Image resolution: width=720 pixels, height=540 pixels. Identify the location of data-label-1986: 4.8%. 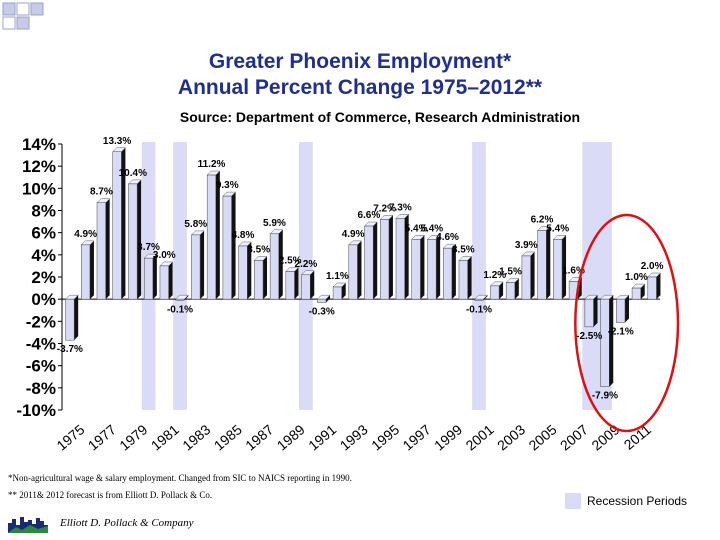
(243, 235).